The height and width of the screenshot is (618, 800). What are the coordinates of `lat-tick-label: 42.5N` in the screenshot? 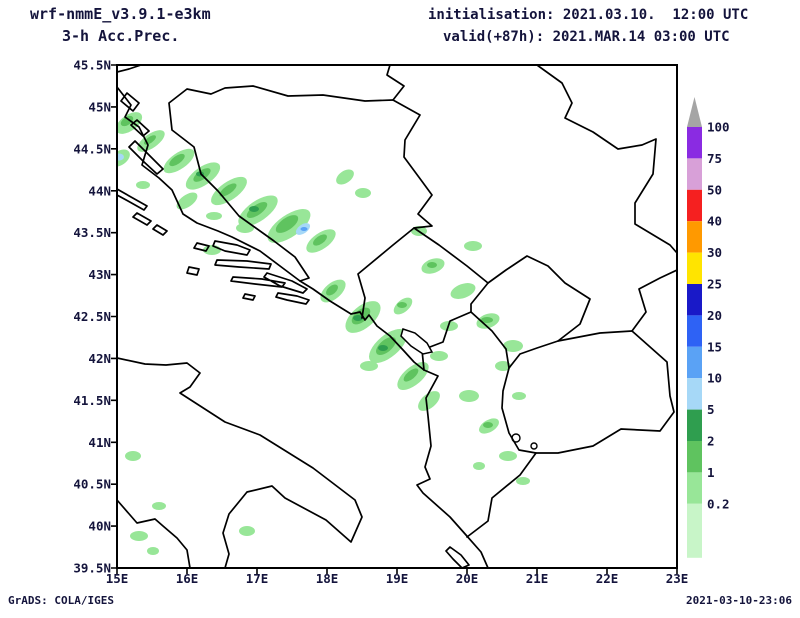 It's located at (92, 316).